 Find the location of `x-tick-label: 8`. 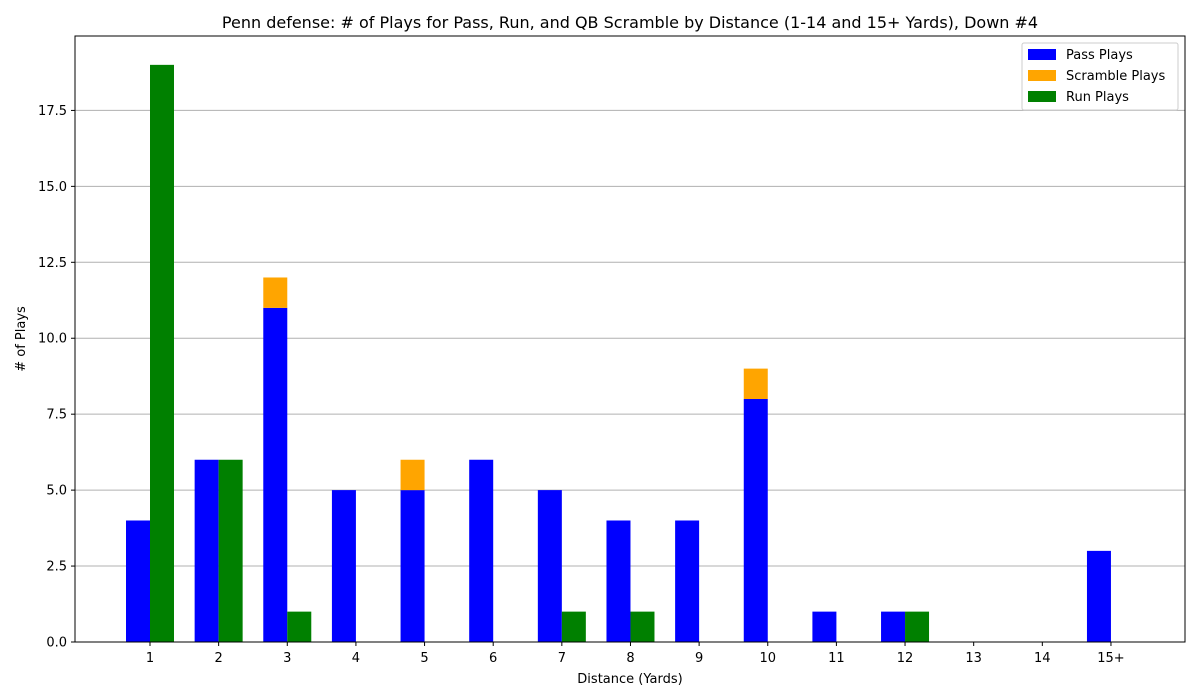

x-tick-label: 8 is located at coordinates (630, 658).